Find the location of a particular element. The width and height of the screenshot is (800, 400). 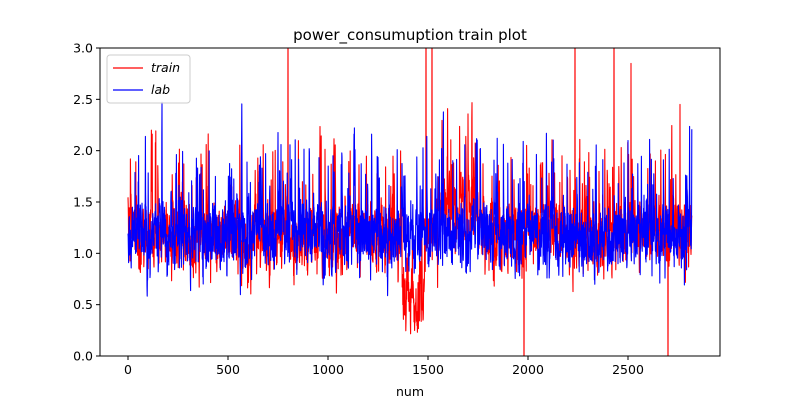

x-tick-label: 500 is located at coordinates (228, 369).